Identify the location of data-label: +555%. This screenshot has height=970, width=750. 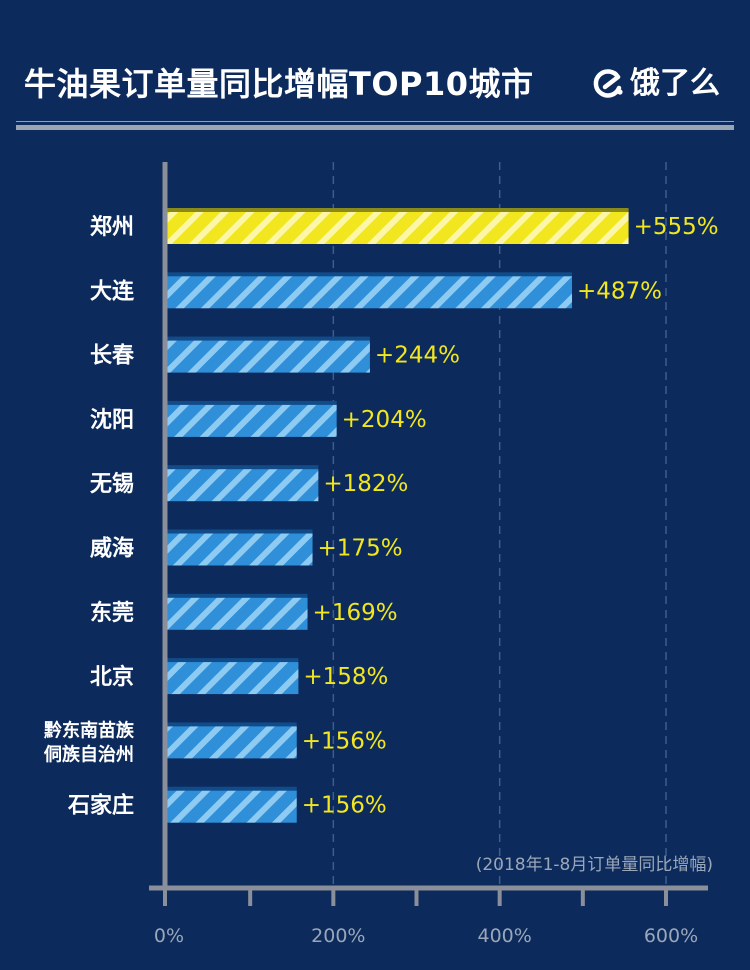
(676, 227).